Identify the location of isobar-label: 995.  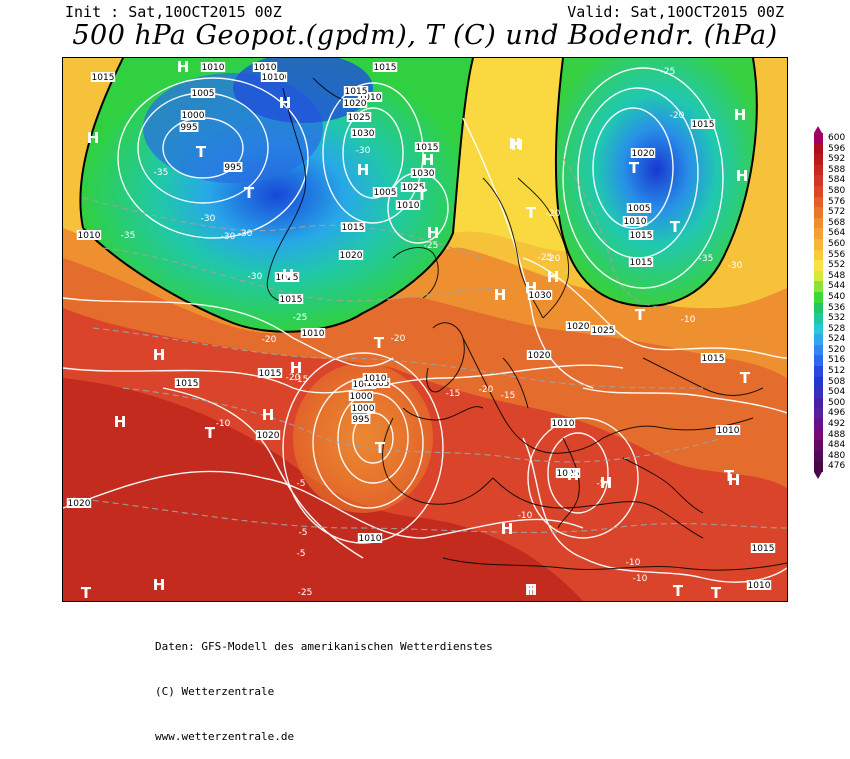
(361, 419).